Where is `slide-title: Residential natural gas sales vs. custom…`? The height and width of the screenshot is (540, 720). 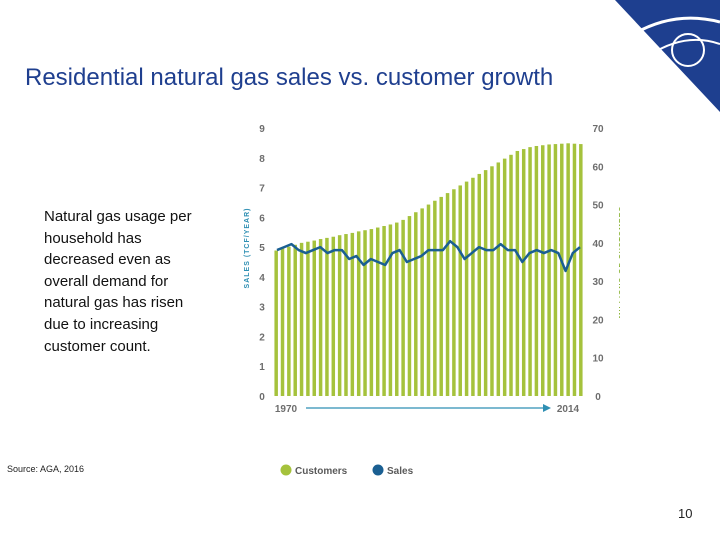
slide-title: Residential natural gas sales vs. custom… is located at coordinates (289, 77).